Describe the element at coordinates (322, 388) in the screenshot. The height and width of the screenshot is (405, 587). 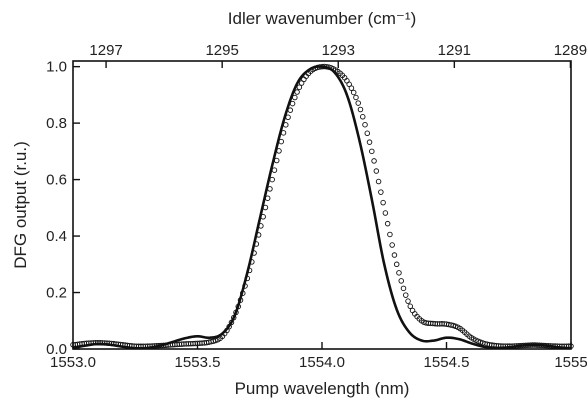
I see `x-axis-title: Pump wavelength (nm)` at that location.